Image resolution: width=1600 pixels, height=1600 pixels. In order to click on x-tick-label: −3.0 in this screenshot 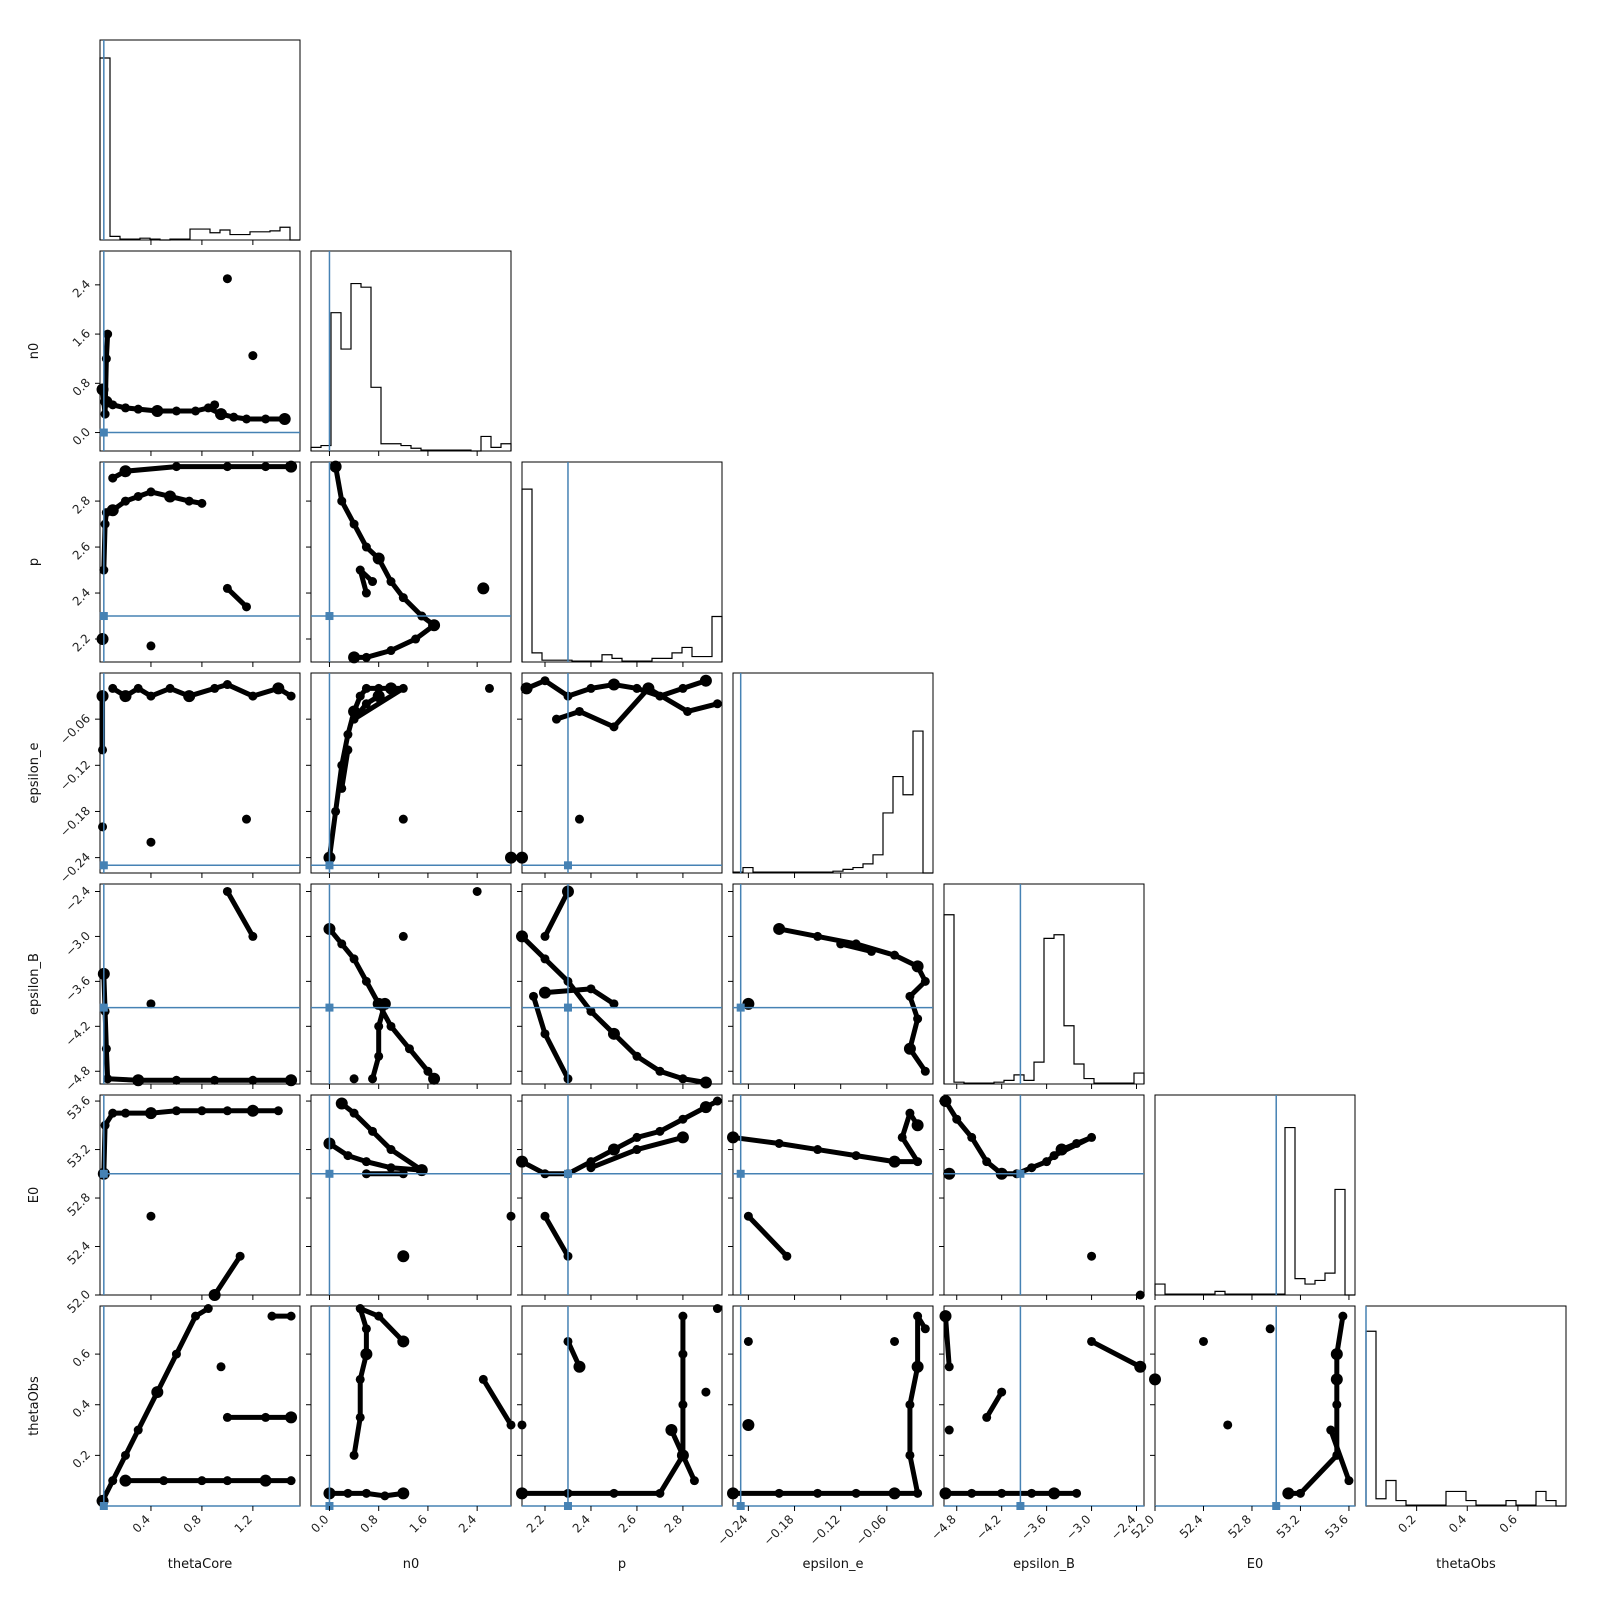, I will do `click(1078, 1527)`.